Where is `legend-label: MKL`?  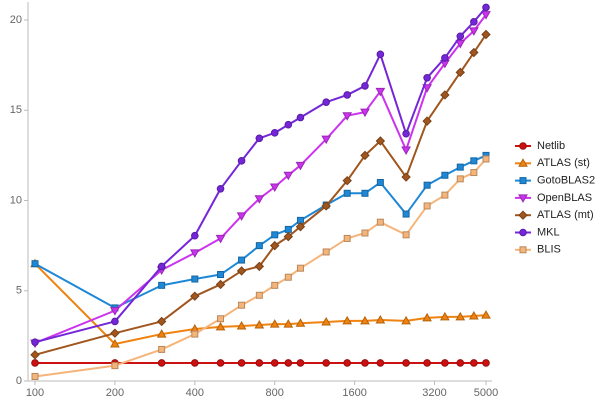 legend-label: MKL is located at coordinates (548, 232).